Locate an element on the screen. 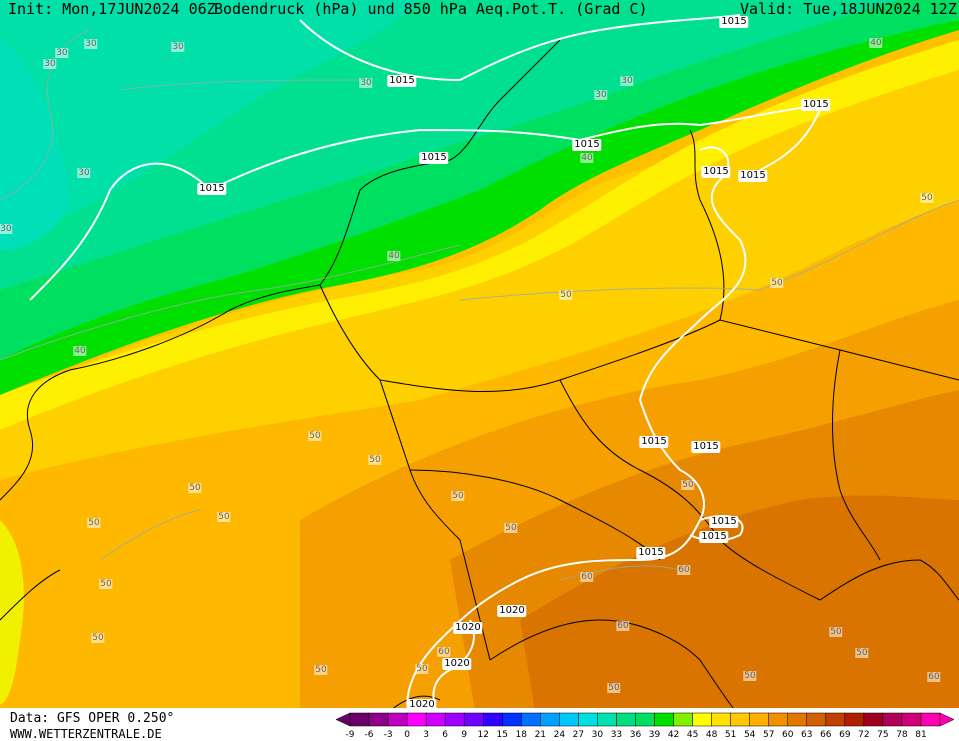  colorbar-tick-label: 66 is located at coordinates (826, 735).